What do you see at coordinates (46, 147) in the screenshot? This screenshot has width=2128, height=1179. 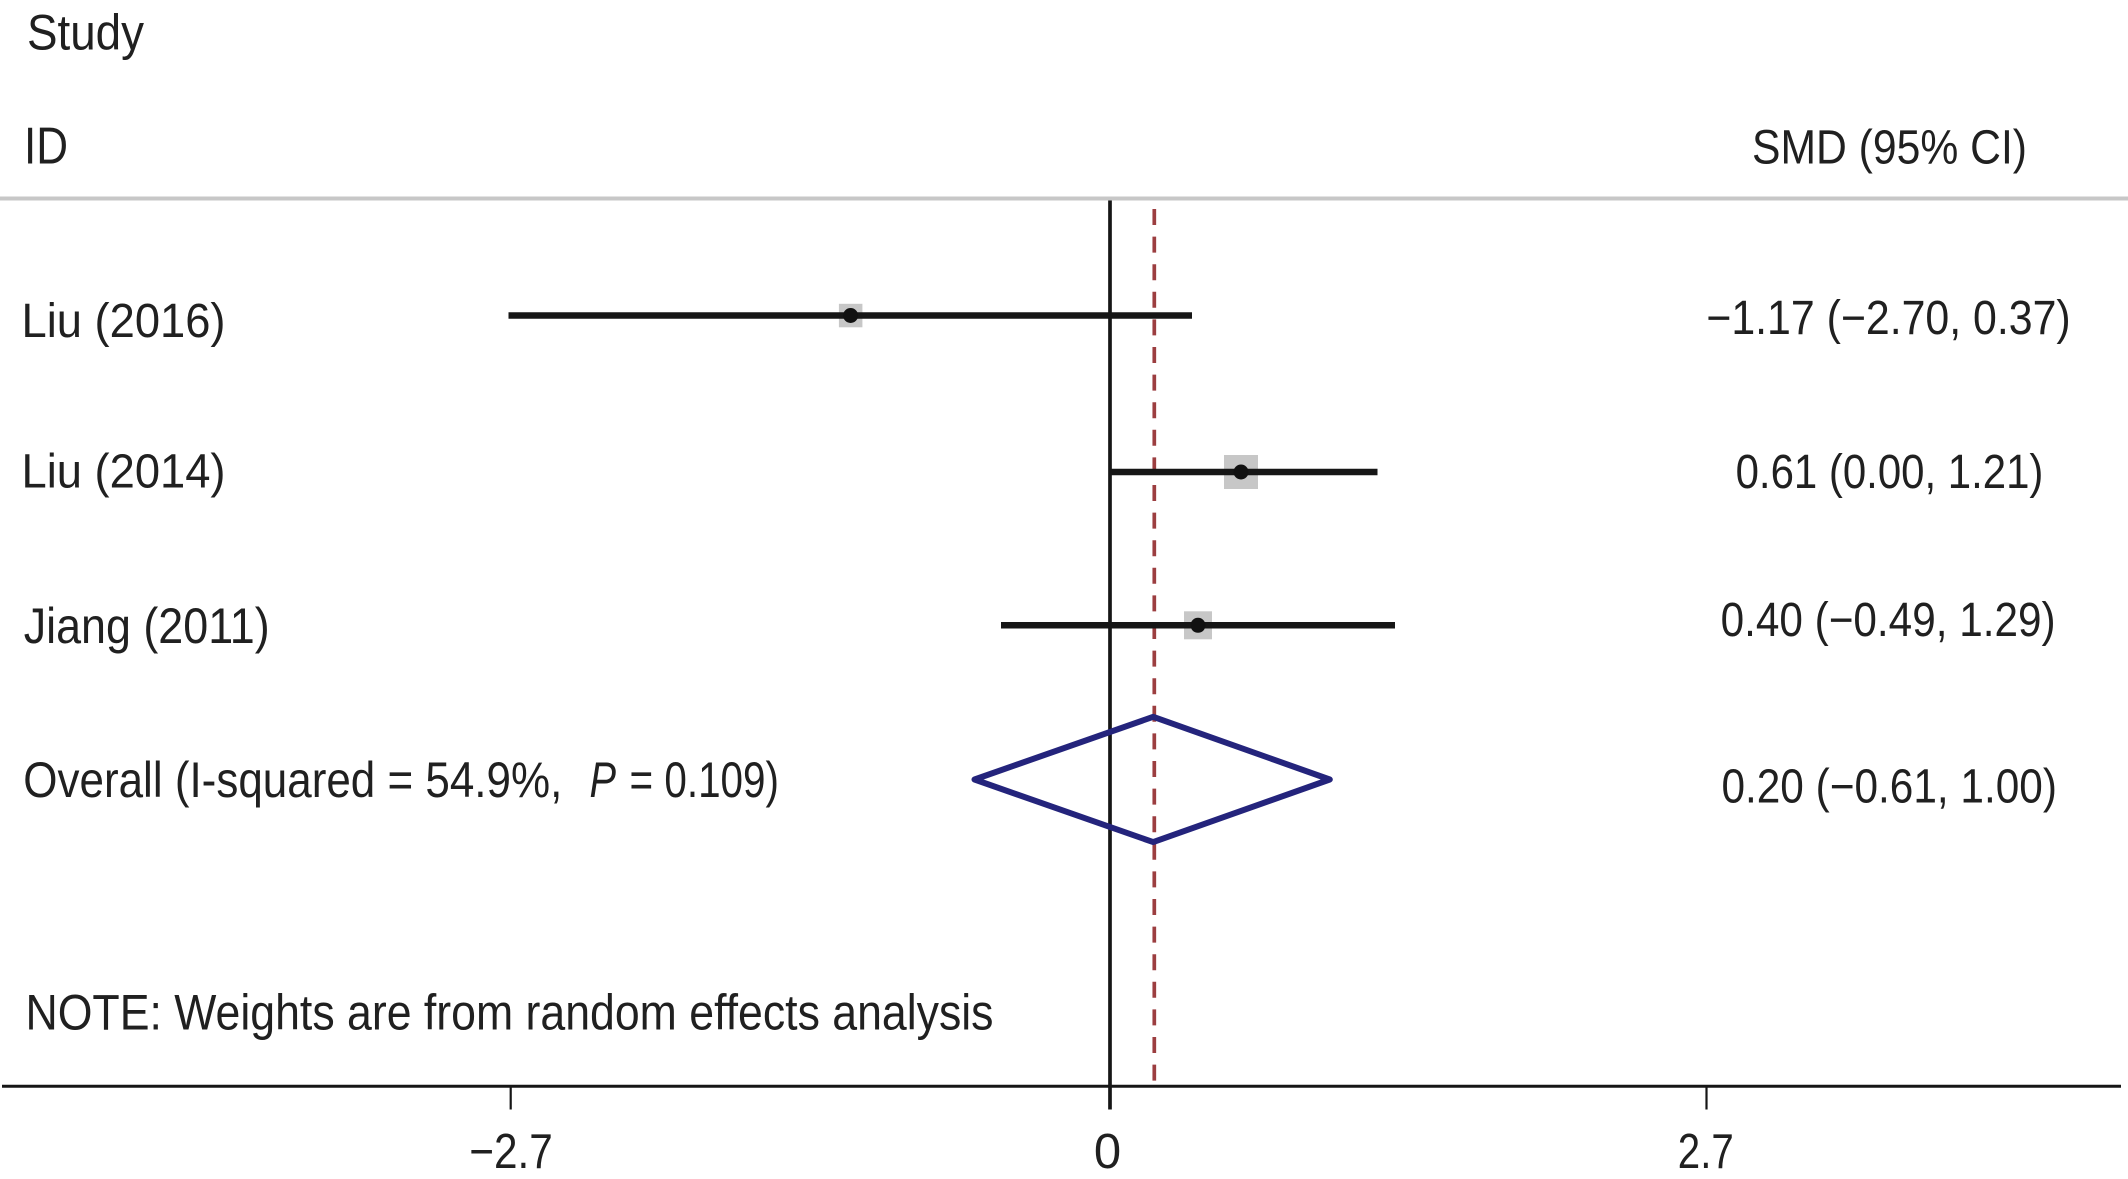 I see `svg-text: ID` at bounding box center [46, 147].